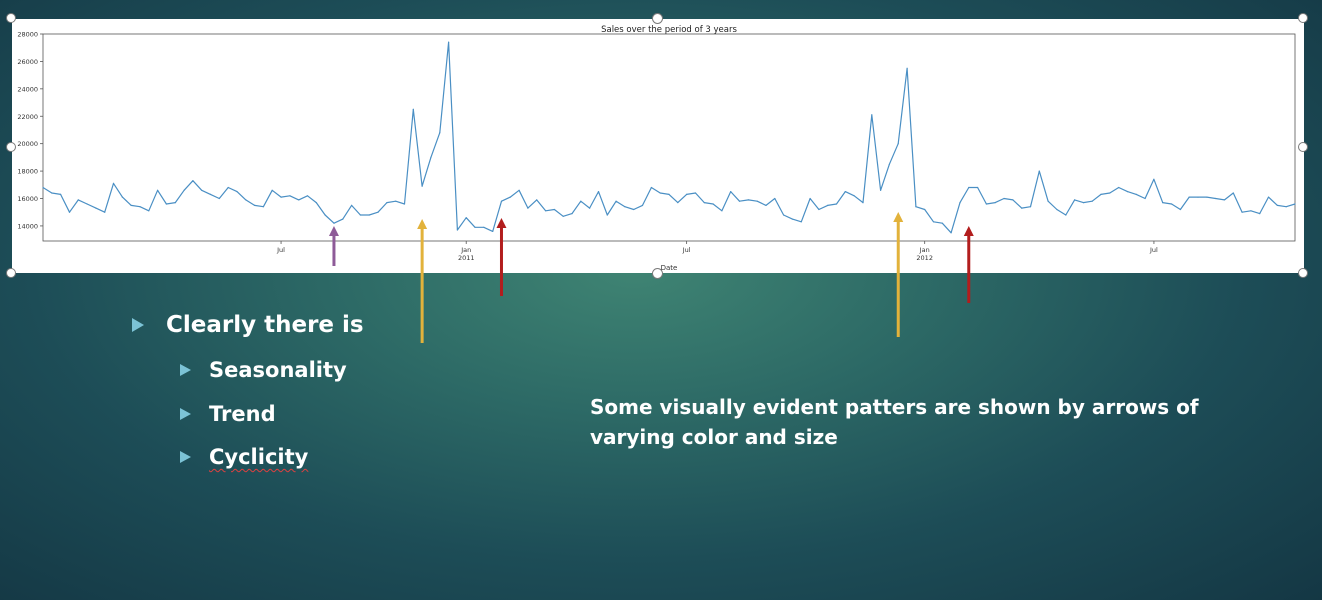  Describe the element at coordinates (924, 258) in the screenshot. I see `x-tick-label: 2012` at that location.